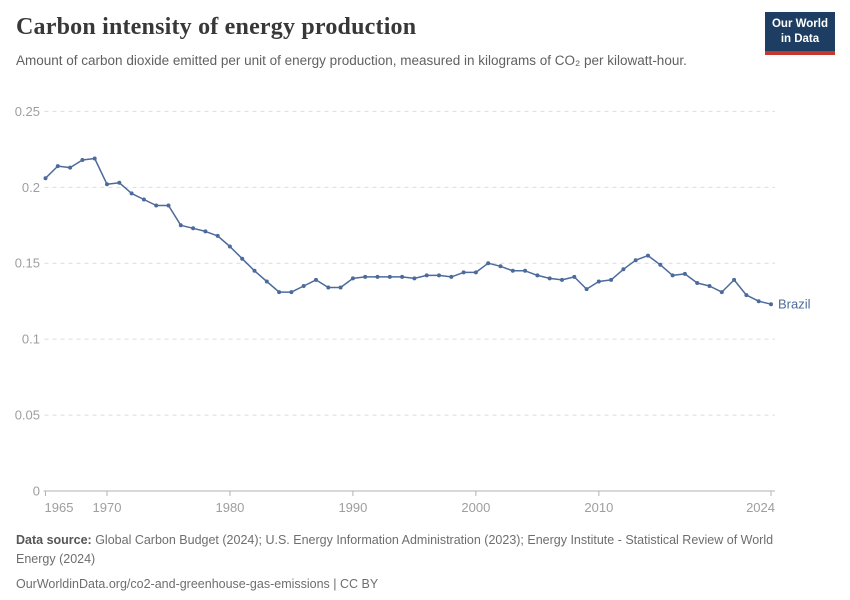  Describe the element at coordinates (794, 304) in the screenshot. I see `entity-label: Brazil` at that location.